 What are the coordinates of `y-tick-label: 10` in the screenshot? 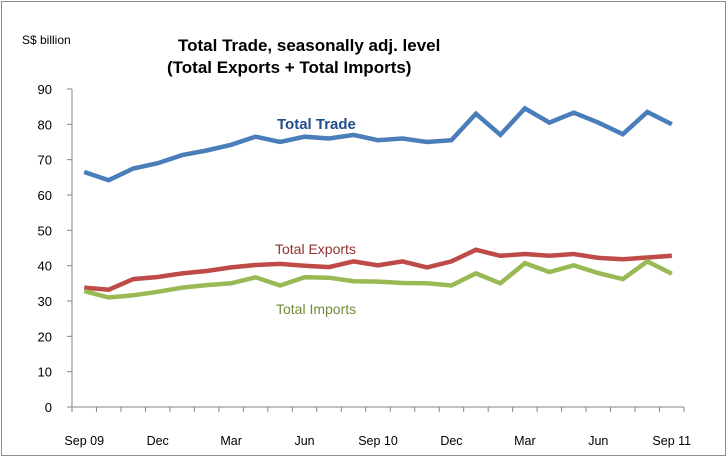 It's located at (45, 372).